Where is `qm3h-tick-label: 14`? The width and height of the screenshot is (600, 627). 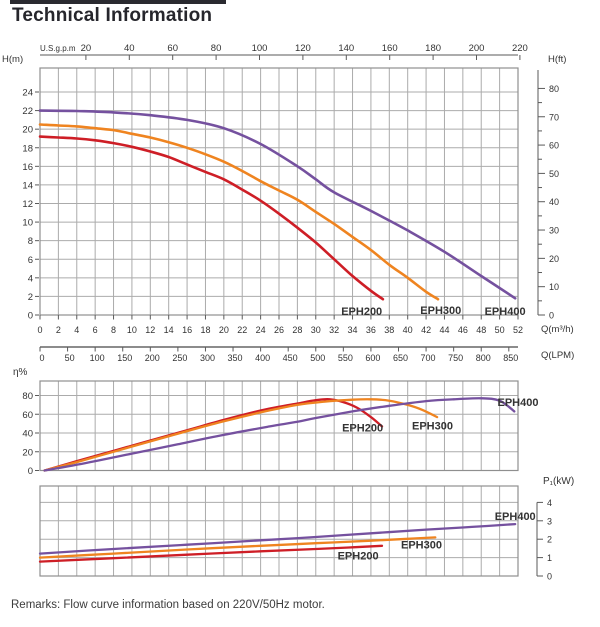 qm3h-tick-label: 14 is located at coordinates (169, 330).